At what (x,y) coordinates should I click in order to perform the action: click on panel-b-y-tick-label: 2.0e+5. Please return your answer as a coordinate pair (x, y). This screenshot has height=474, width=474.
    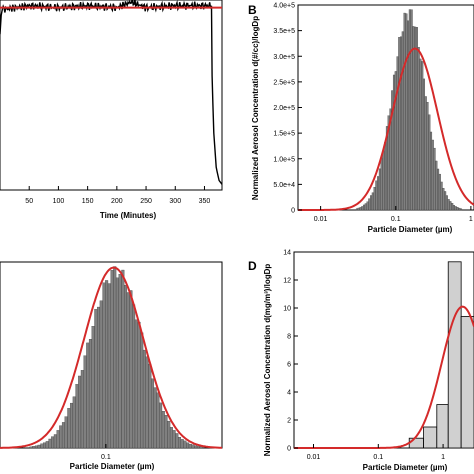
    Looking at the image, I should click on (284, 108).